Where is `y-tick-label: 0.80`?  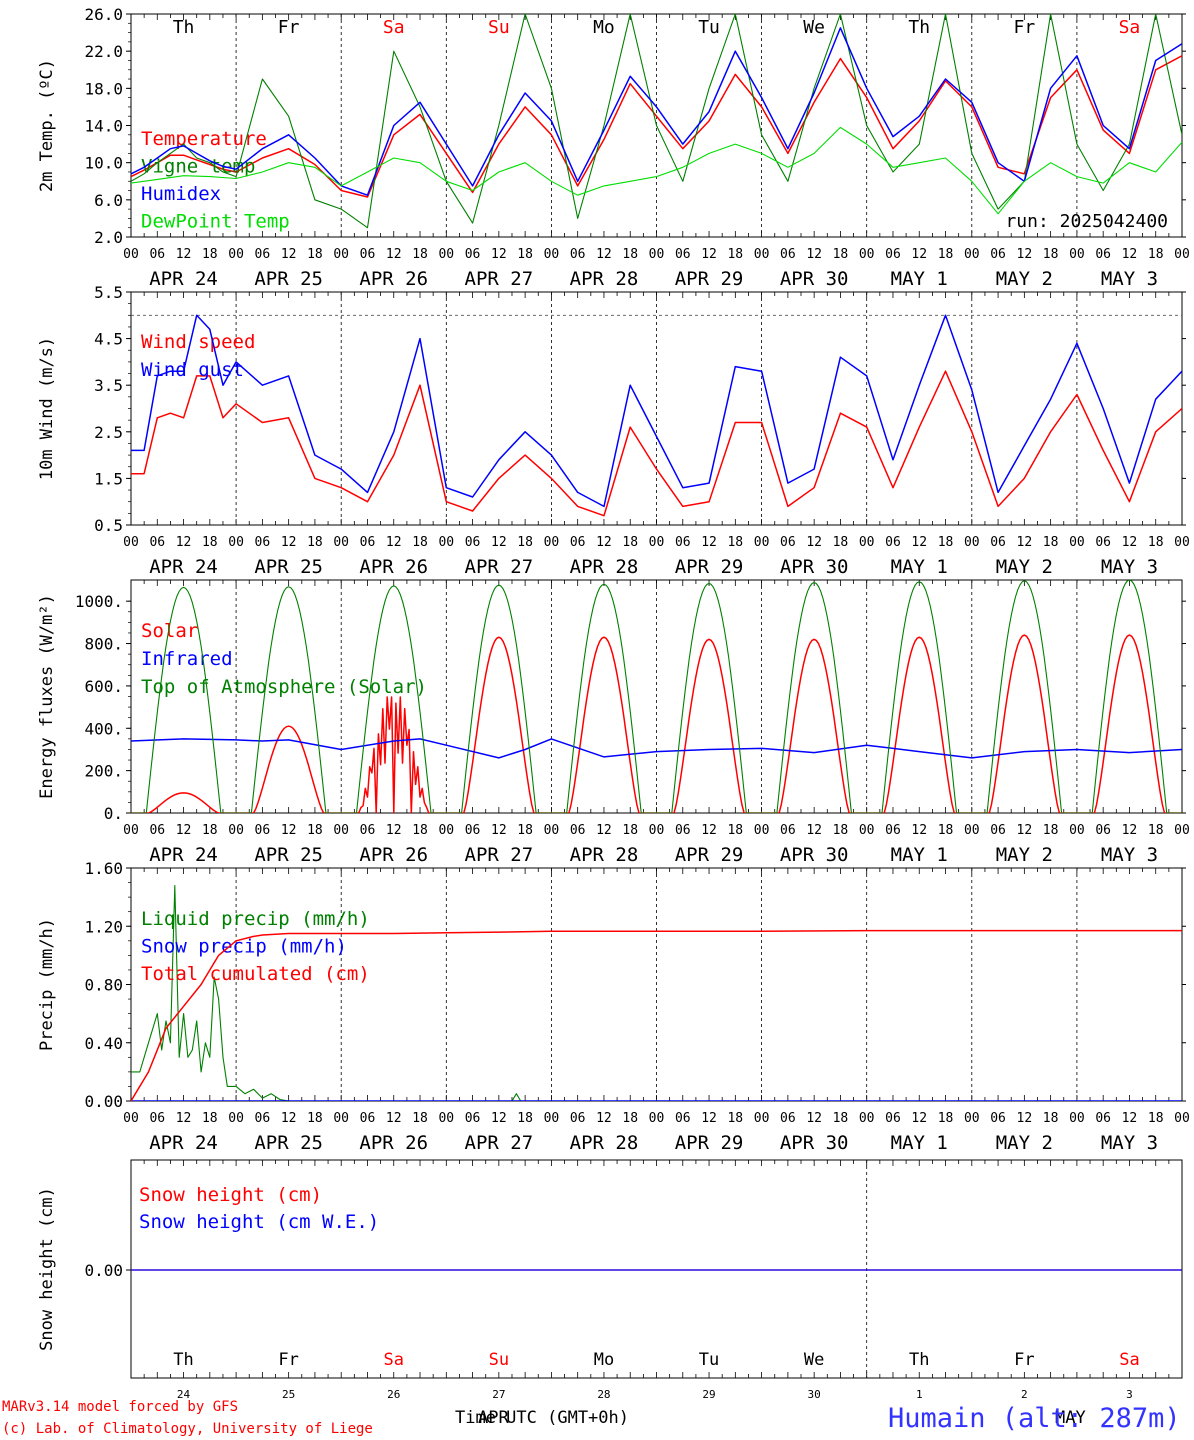 y-tick-label: 0.80 is located at coordinates (103, 985).